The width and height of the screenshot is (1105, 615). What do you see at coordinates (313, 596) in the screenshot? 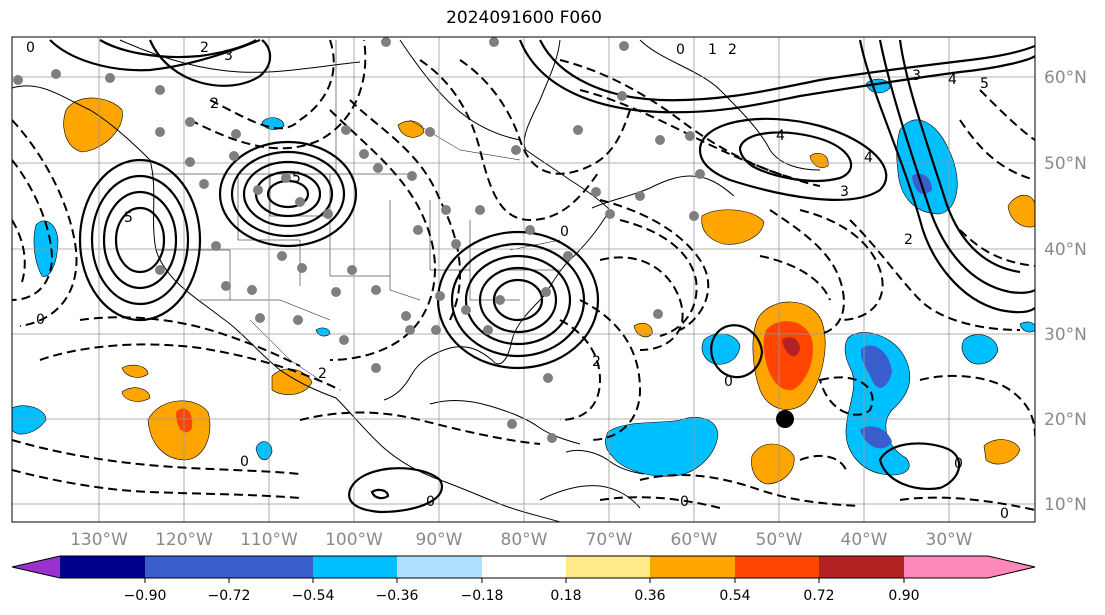
I see `colorbar-tick: −0.54` at bounding box center [313, 596].